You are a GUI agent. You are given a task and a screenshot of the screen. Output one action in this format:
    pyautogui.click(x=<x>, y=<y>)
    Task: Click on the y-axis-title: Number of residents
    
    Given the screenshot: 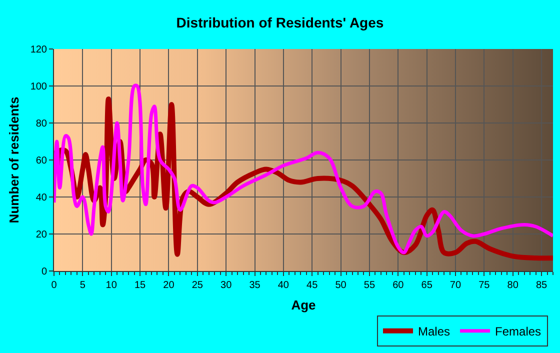 What is the action you would take?
    pyautogui.click(x=14, y=160)
    